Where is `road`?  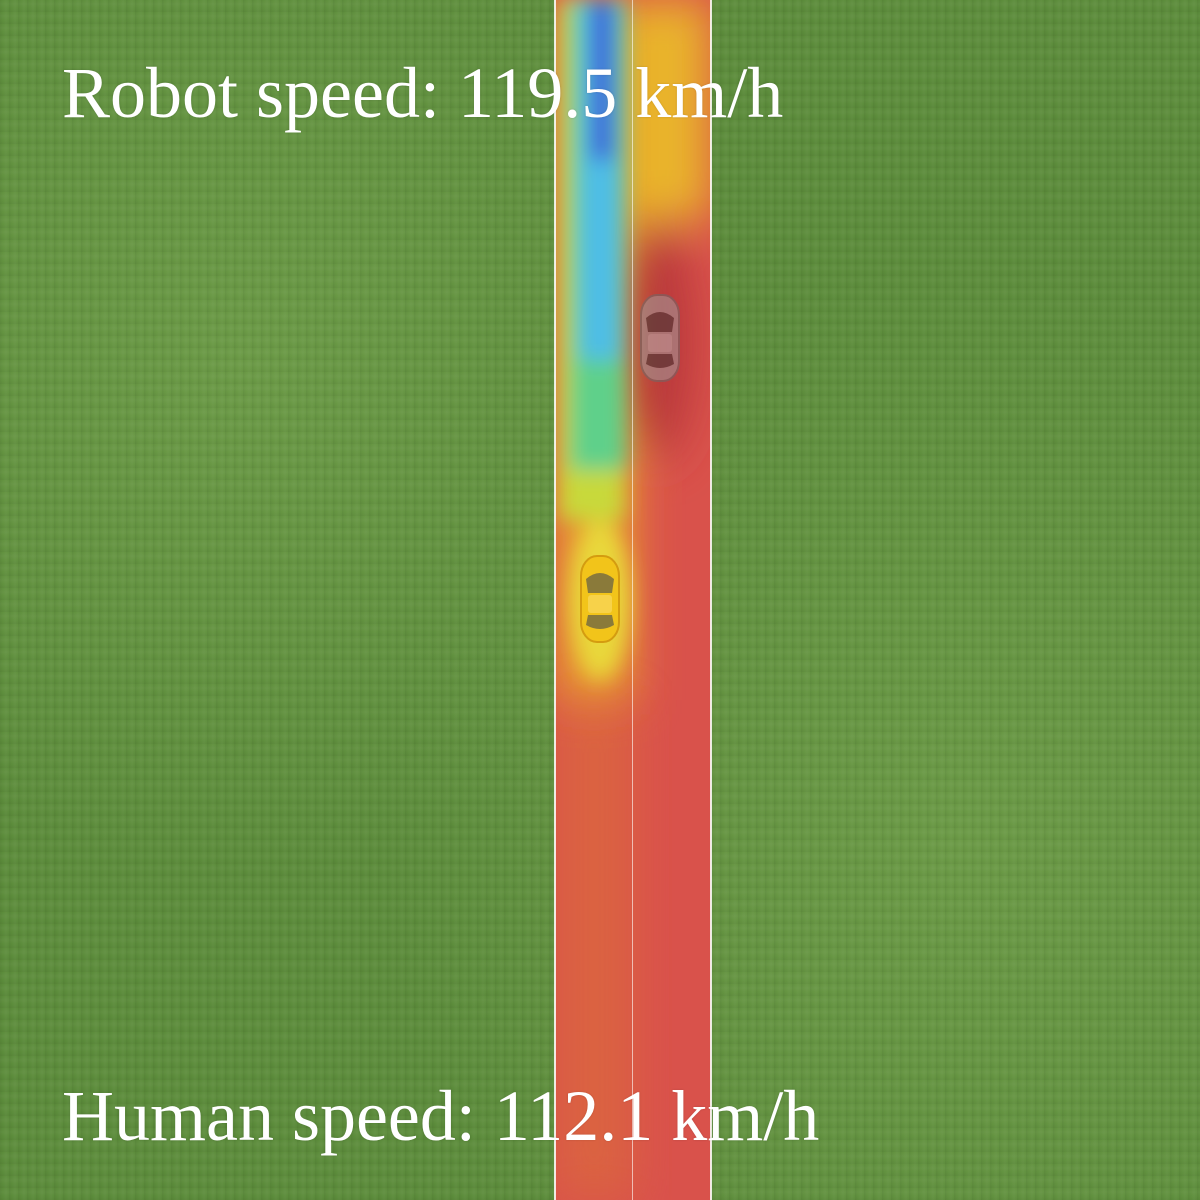
road is located at coordinates (633, 600).